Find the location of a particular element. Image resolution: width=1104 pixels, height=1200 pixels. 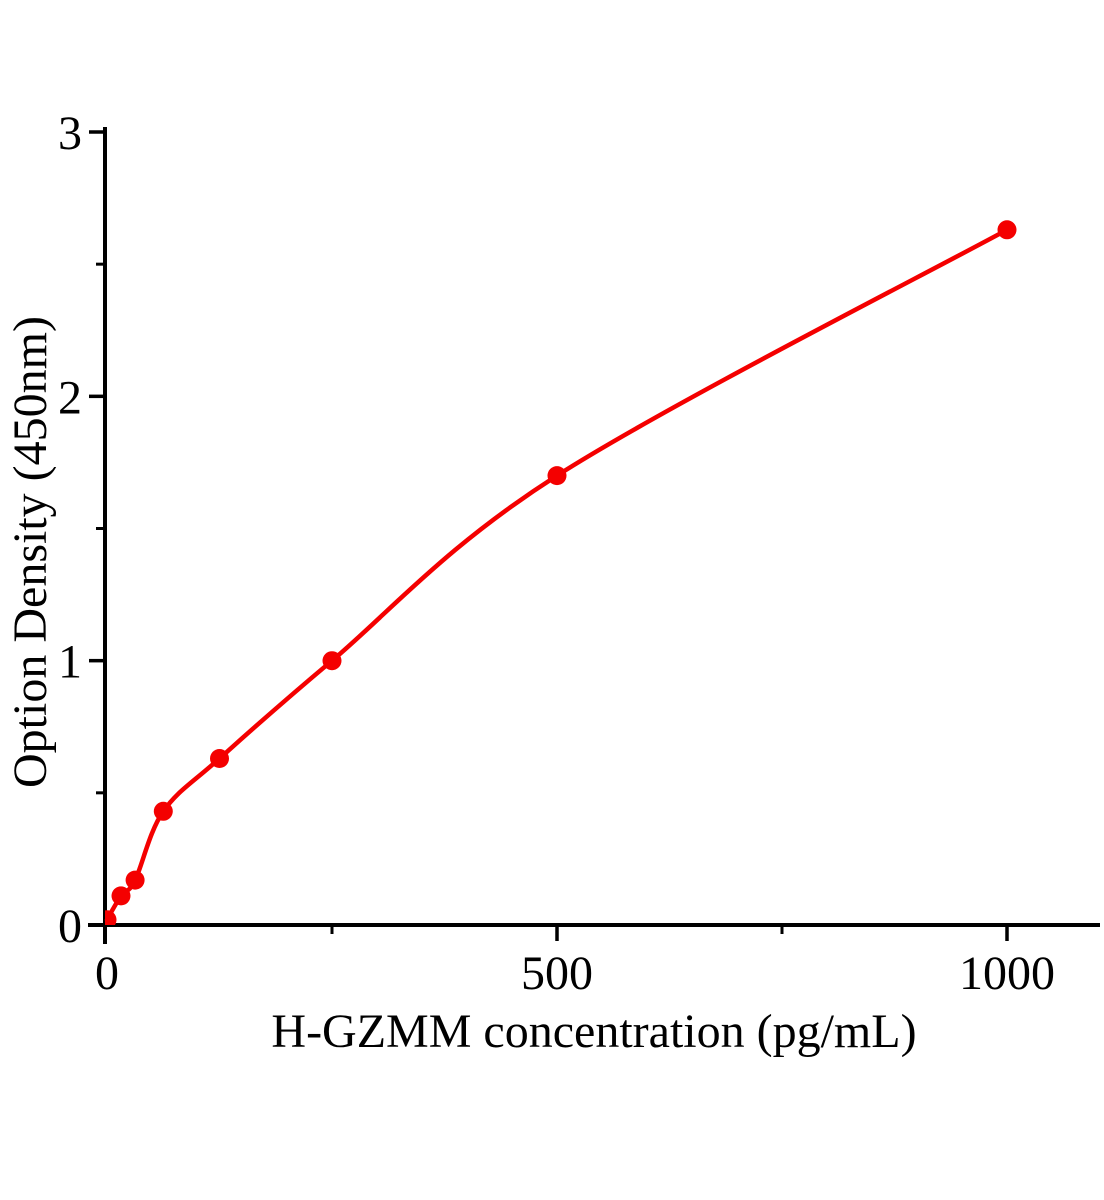

y-axis-title: Option Density (450nm) is located at coordinates (30, 552).